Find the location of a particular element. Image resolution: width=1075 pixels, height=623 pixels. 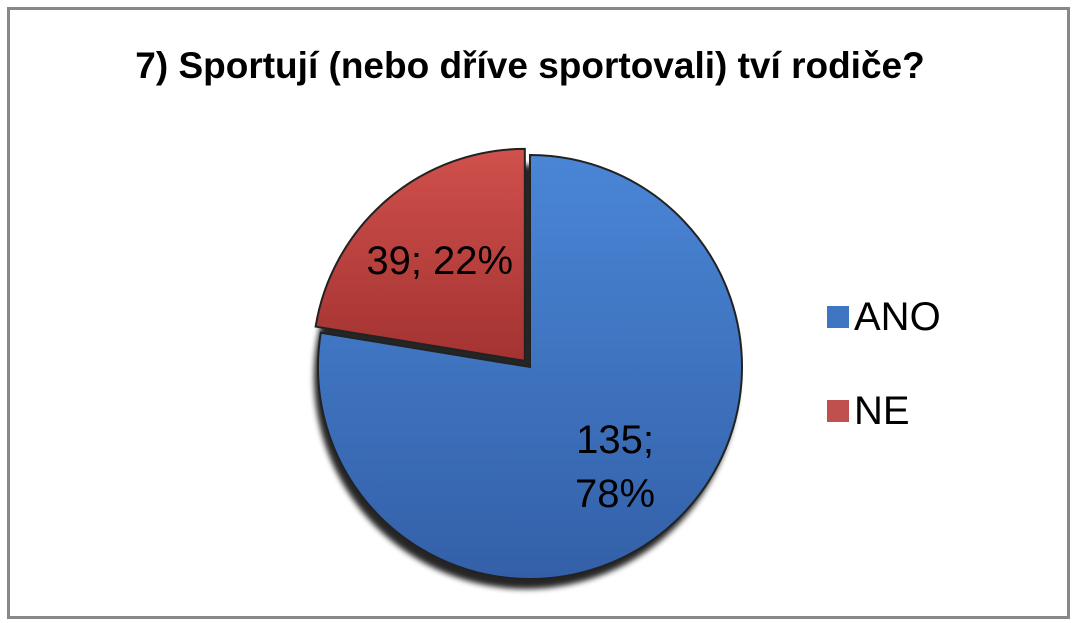

legend-label: NE is located at coordinates (882, 411).